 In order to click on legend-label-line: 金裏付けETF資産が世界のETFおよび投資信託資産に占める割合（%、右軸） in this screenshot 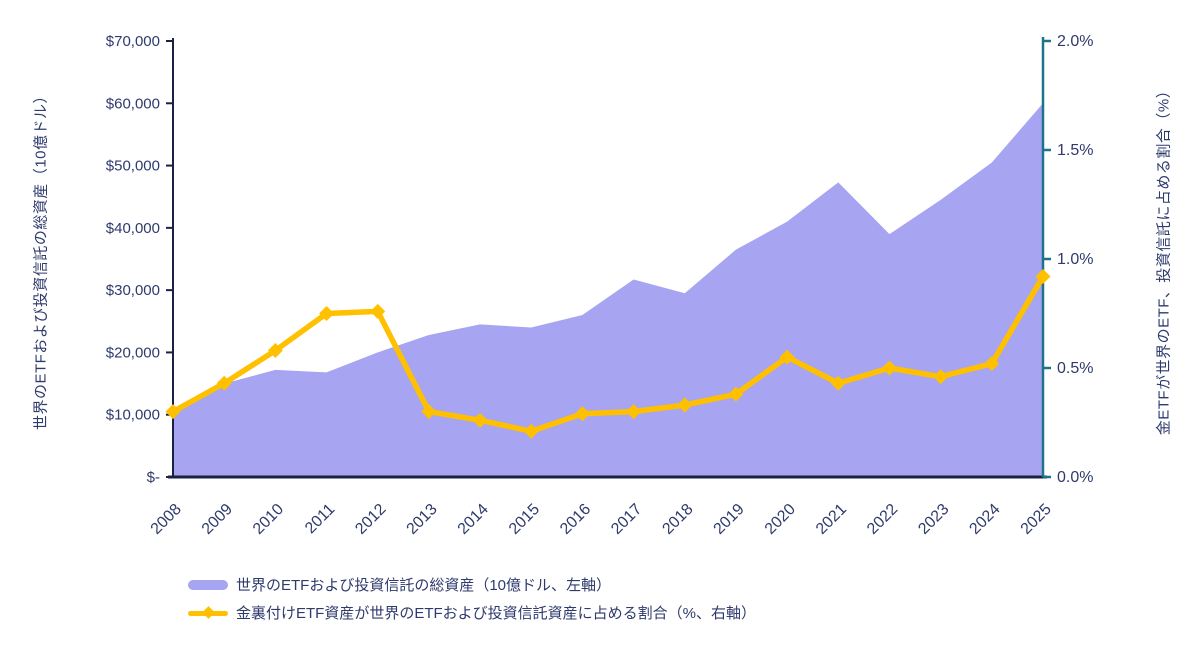, I will do `click(496, 613)`.